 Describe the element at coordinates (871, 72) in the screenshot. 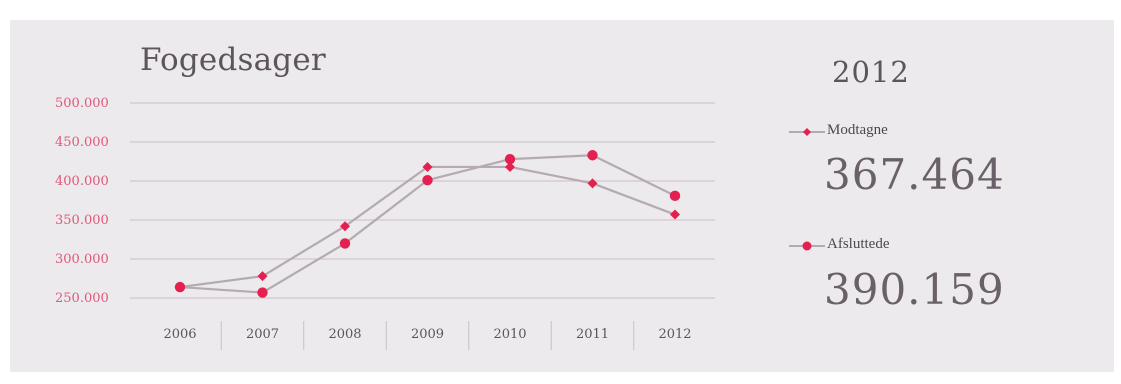

I see `summary-year: 2012` at that location.